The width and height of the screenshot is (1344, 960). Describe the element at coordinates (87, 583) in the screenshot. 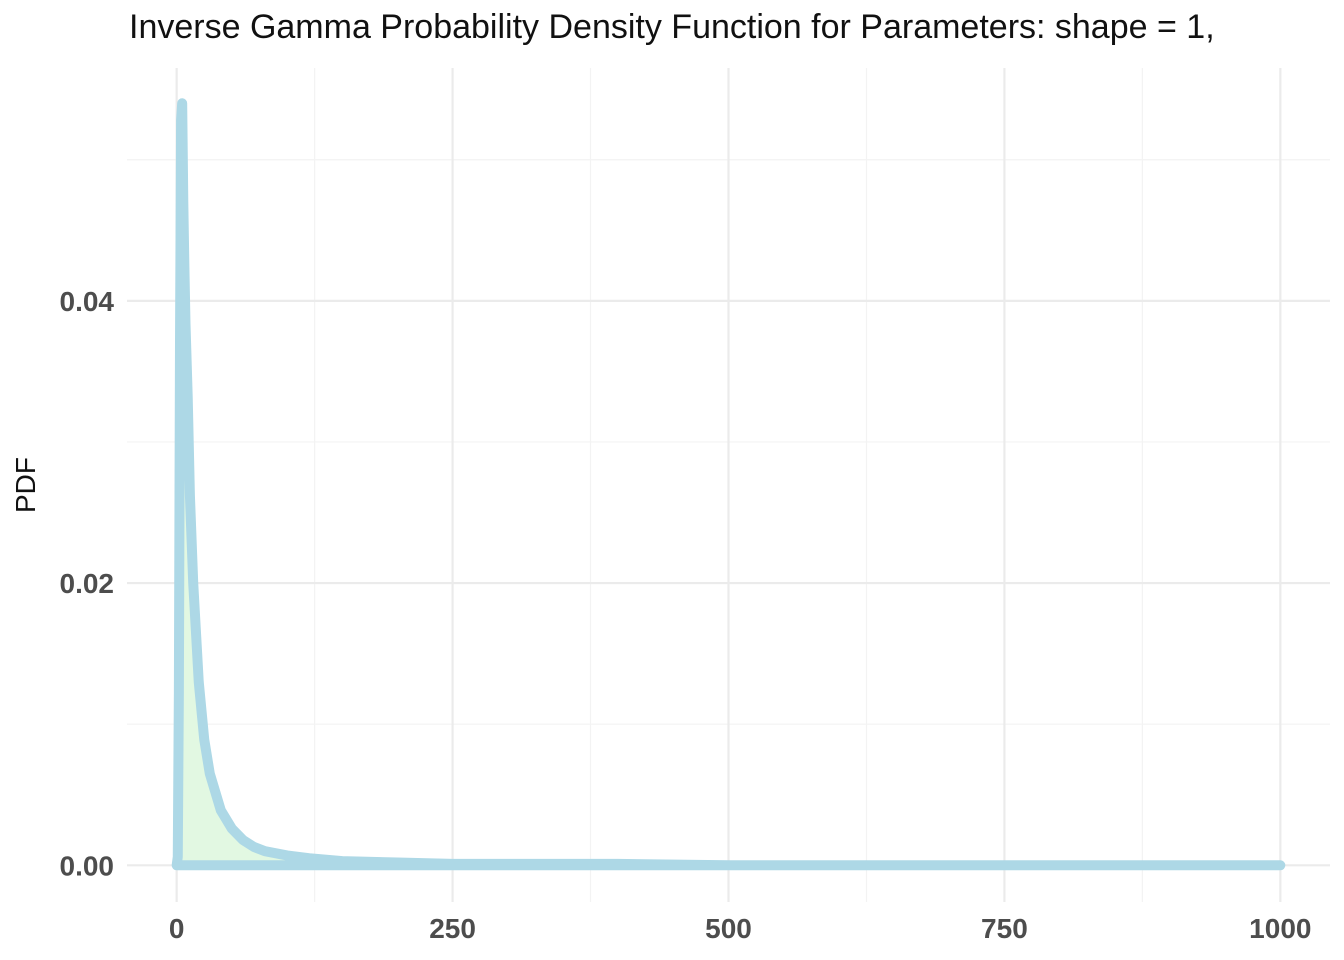

I see `y-tick-label: 0.02` at that location.